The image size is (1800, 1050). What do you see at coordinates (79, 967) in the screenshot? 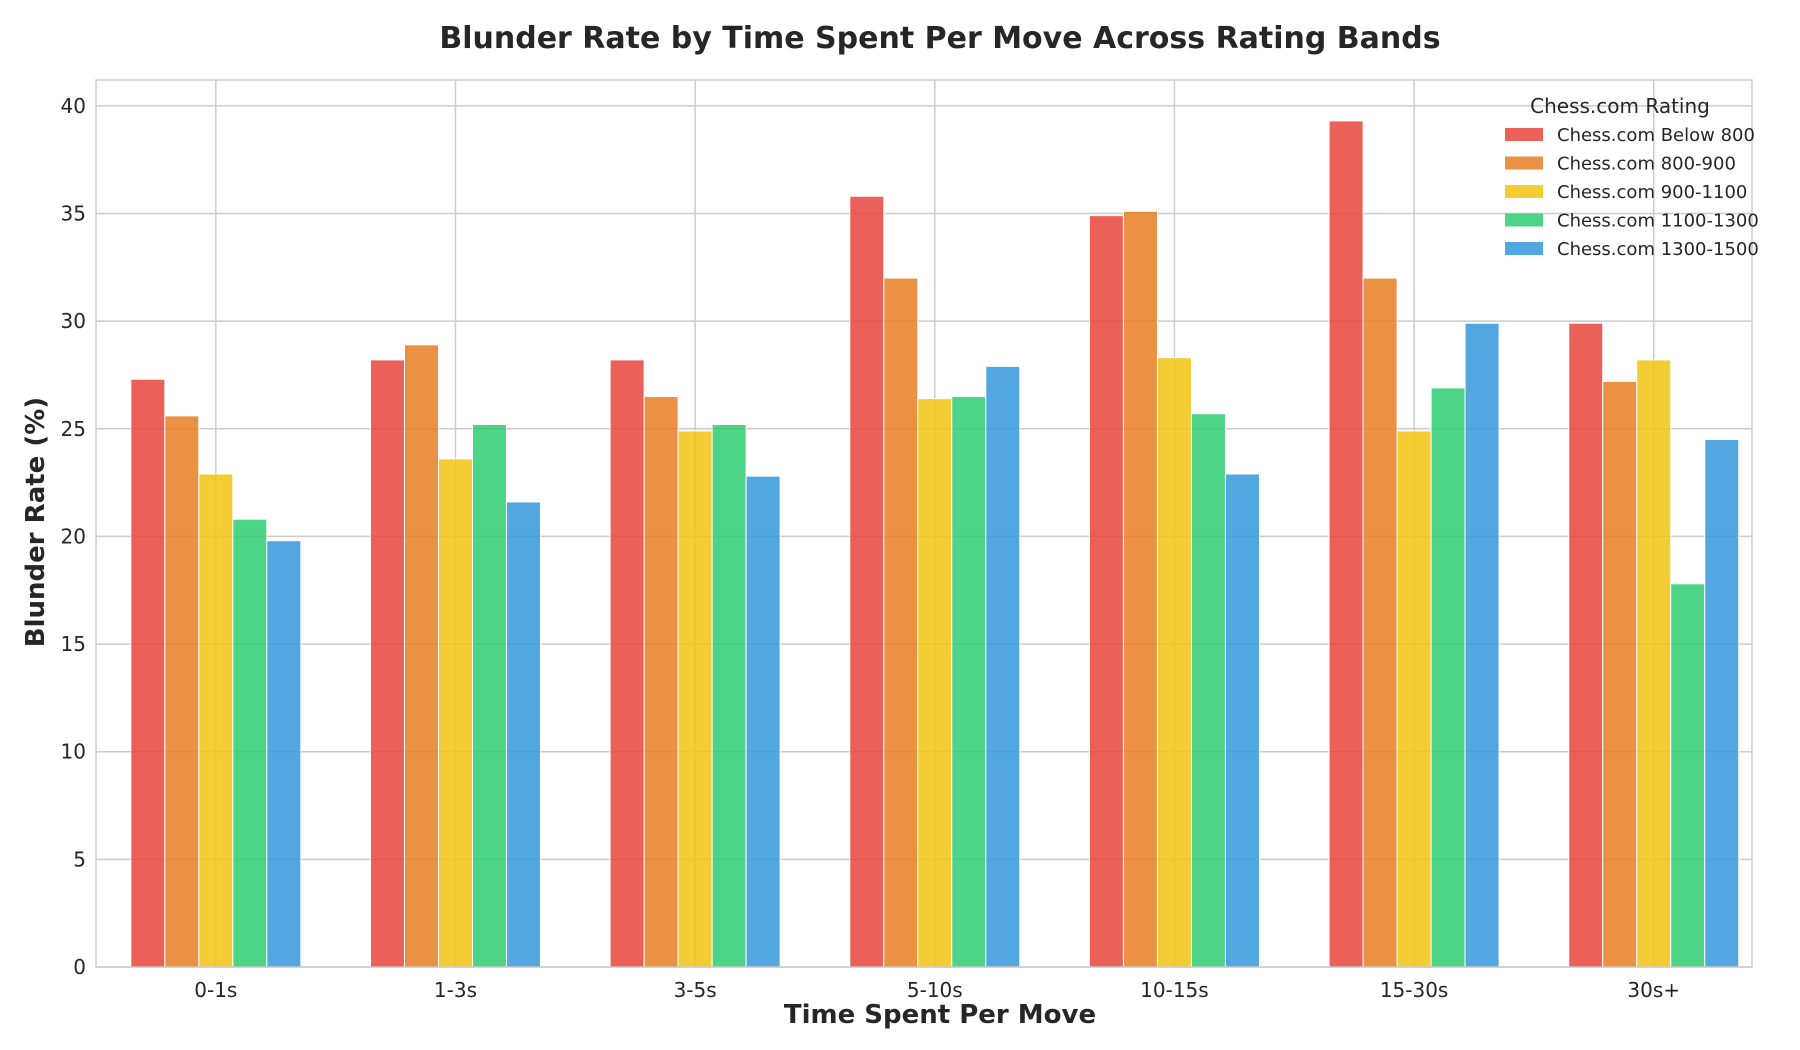
I see `y-tick-label: 0` at bounding box center [79, 967].